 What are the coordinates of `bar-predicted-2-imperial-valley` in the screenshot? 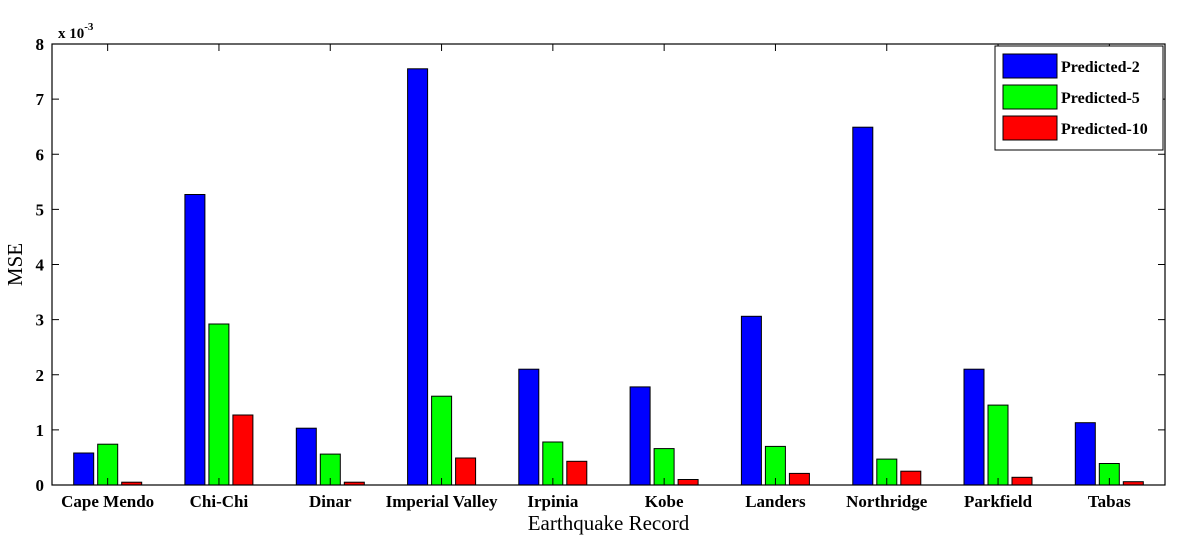 It's located at (418, 277).